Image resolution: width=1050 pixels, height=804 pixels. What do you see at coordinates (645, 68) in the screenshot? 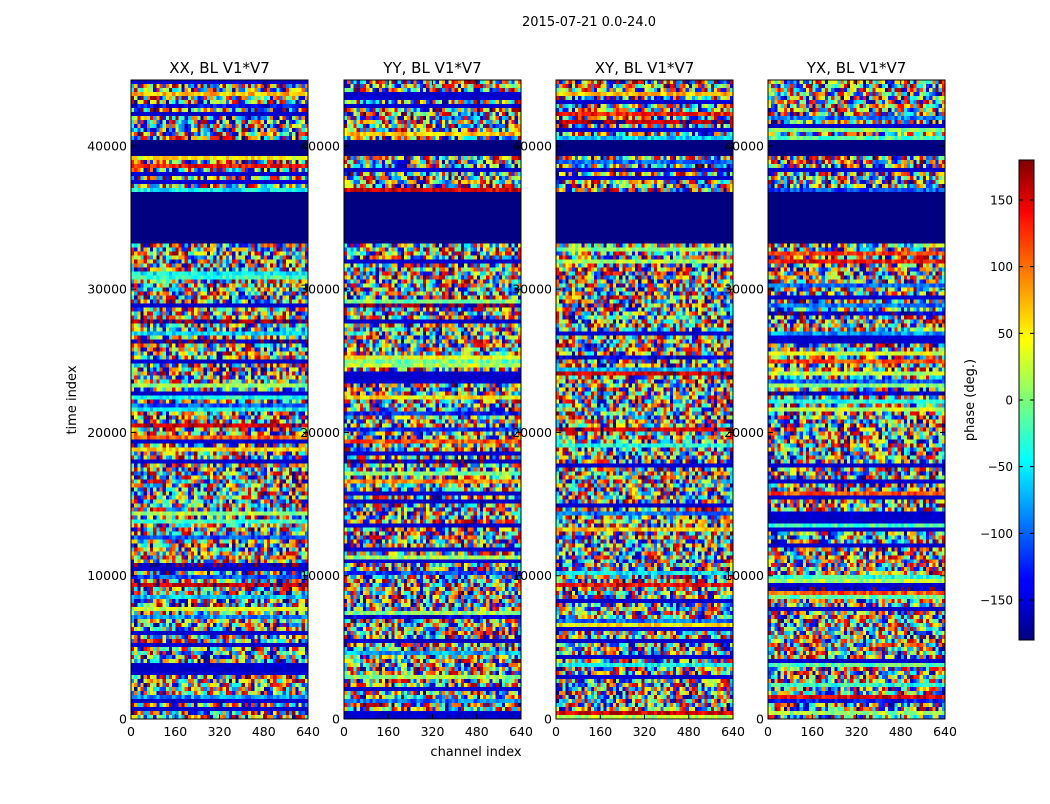
I see `panel-title: XY, BL V1*V7` at bounding box center [645, 68].